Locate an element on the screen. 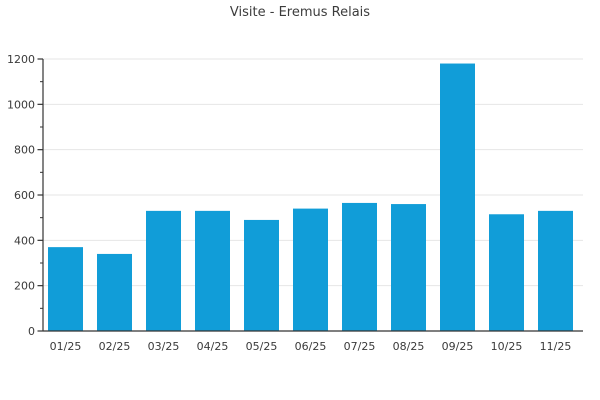 The width and height of the screenshot is (600, 400). x-axis-tick-label: 02/25 is located at coordinates (115, 346).